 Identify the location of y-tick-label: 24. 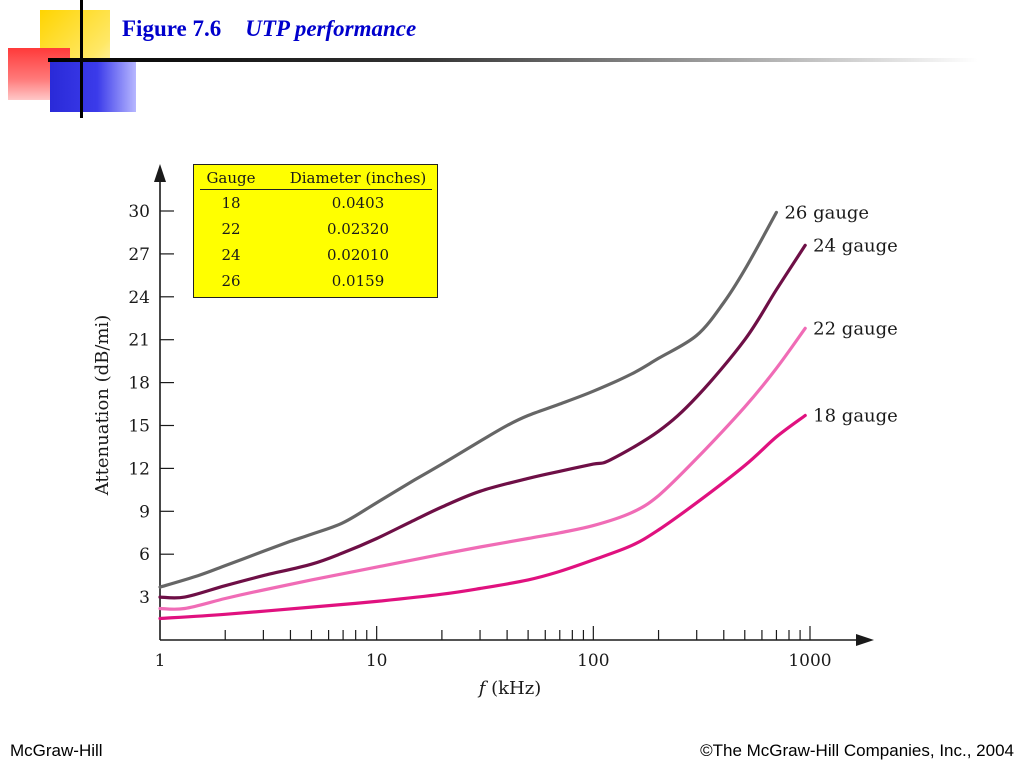
(139, 298).